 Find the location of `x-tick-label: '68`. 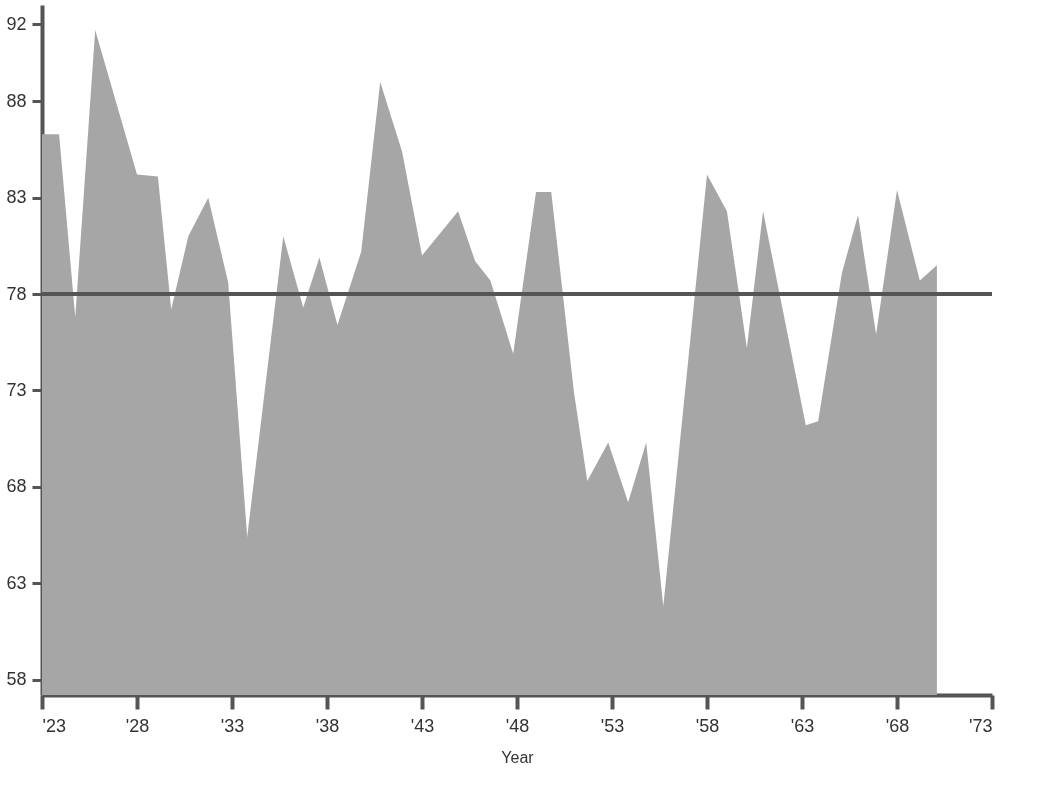

x-tick-label: '68 is located at coordinates (897, 725).